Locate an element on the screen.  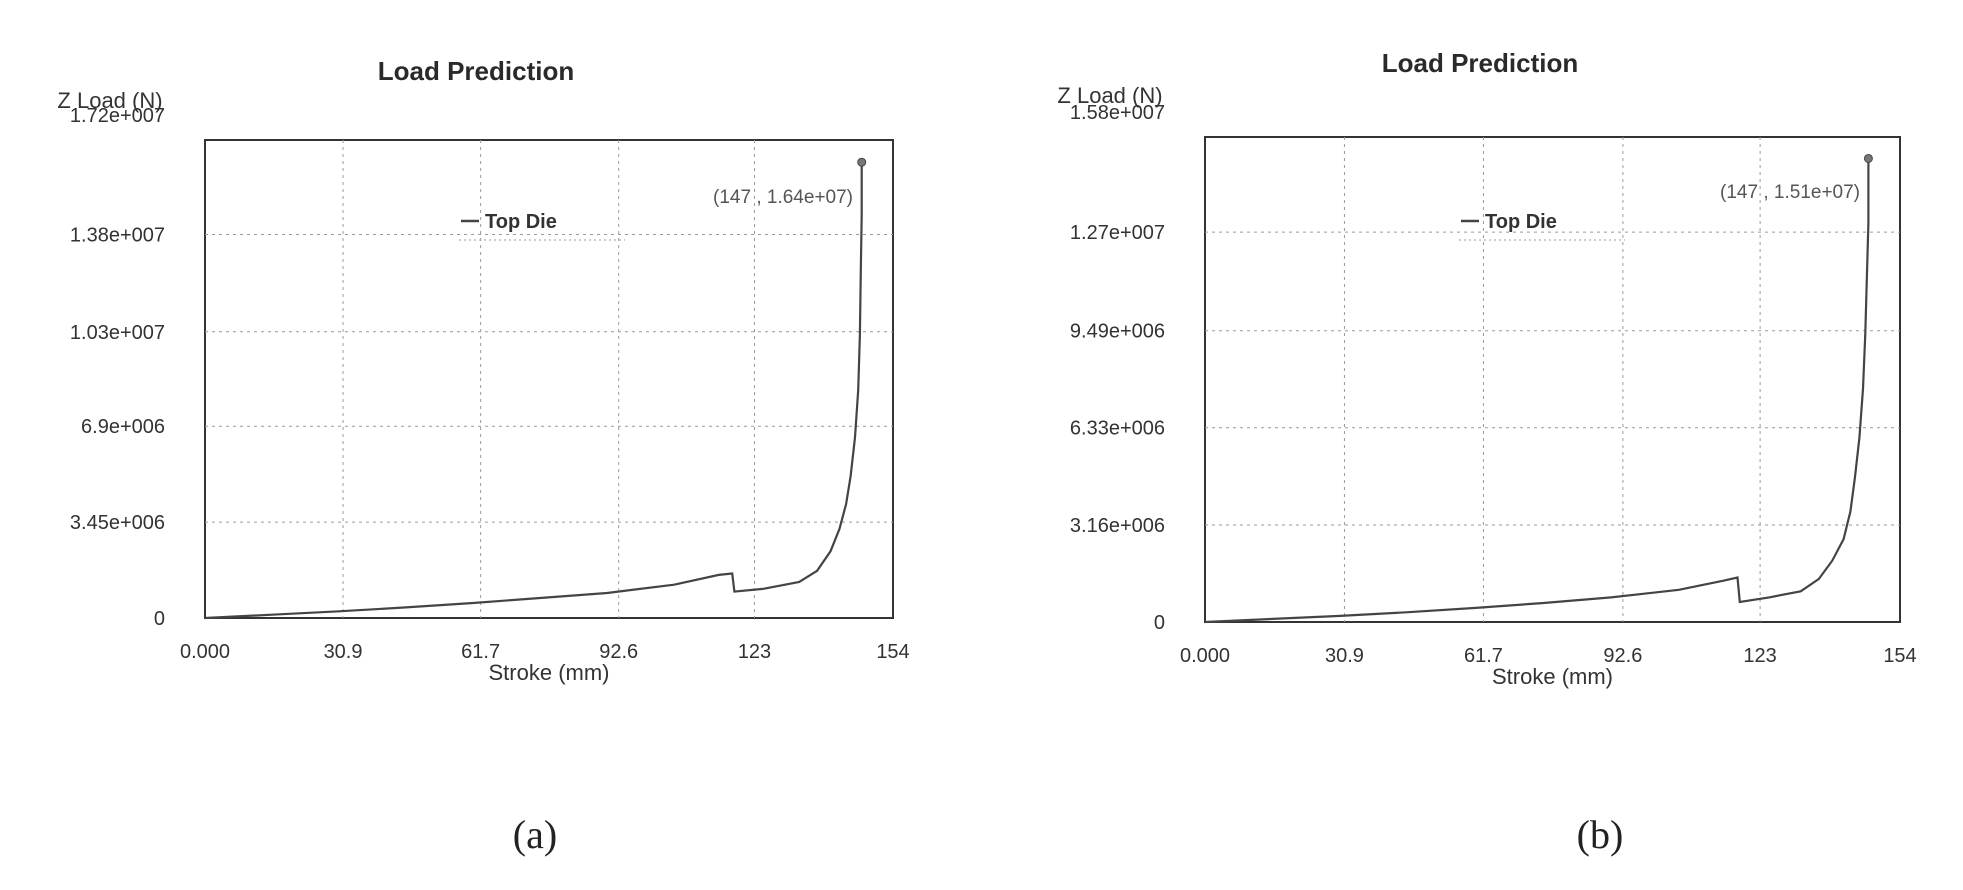
y-tick-label: 1.38e+007 is located at coordinates (117, 235).